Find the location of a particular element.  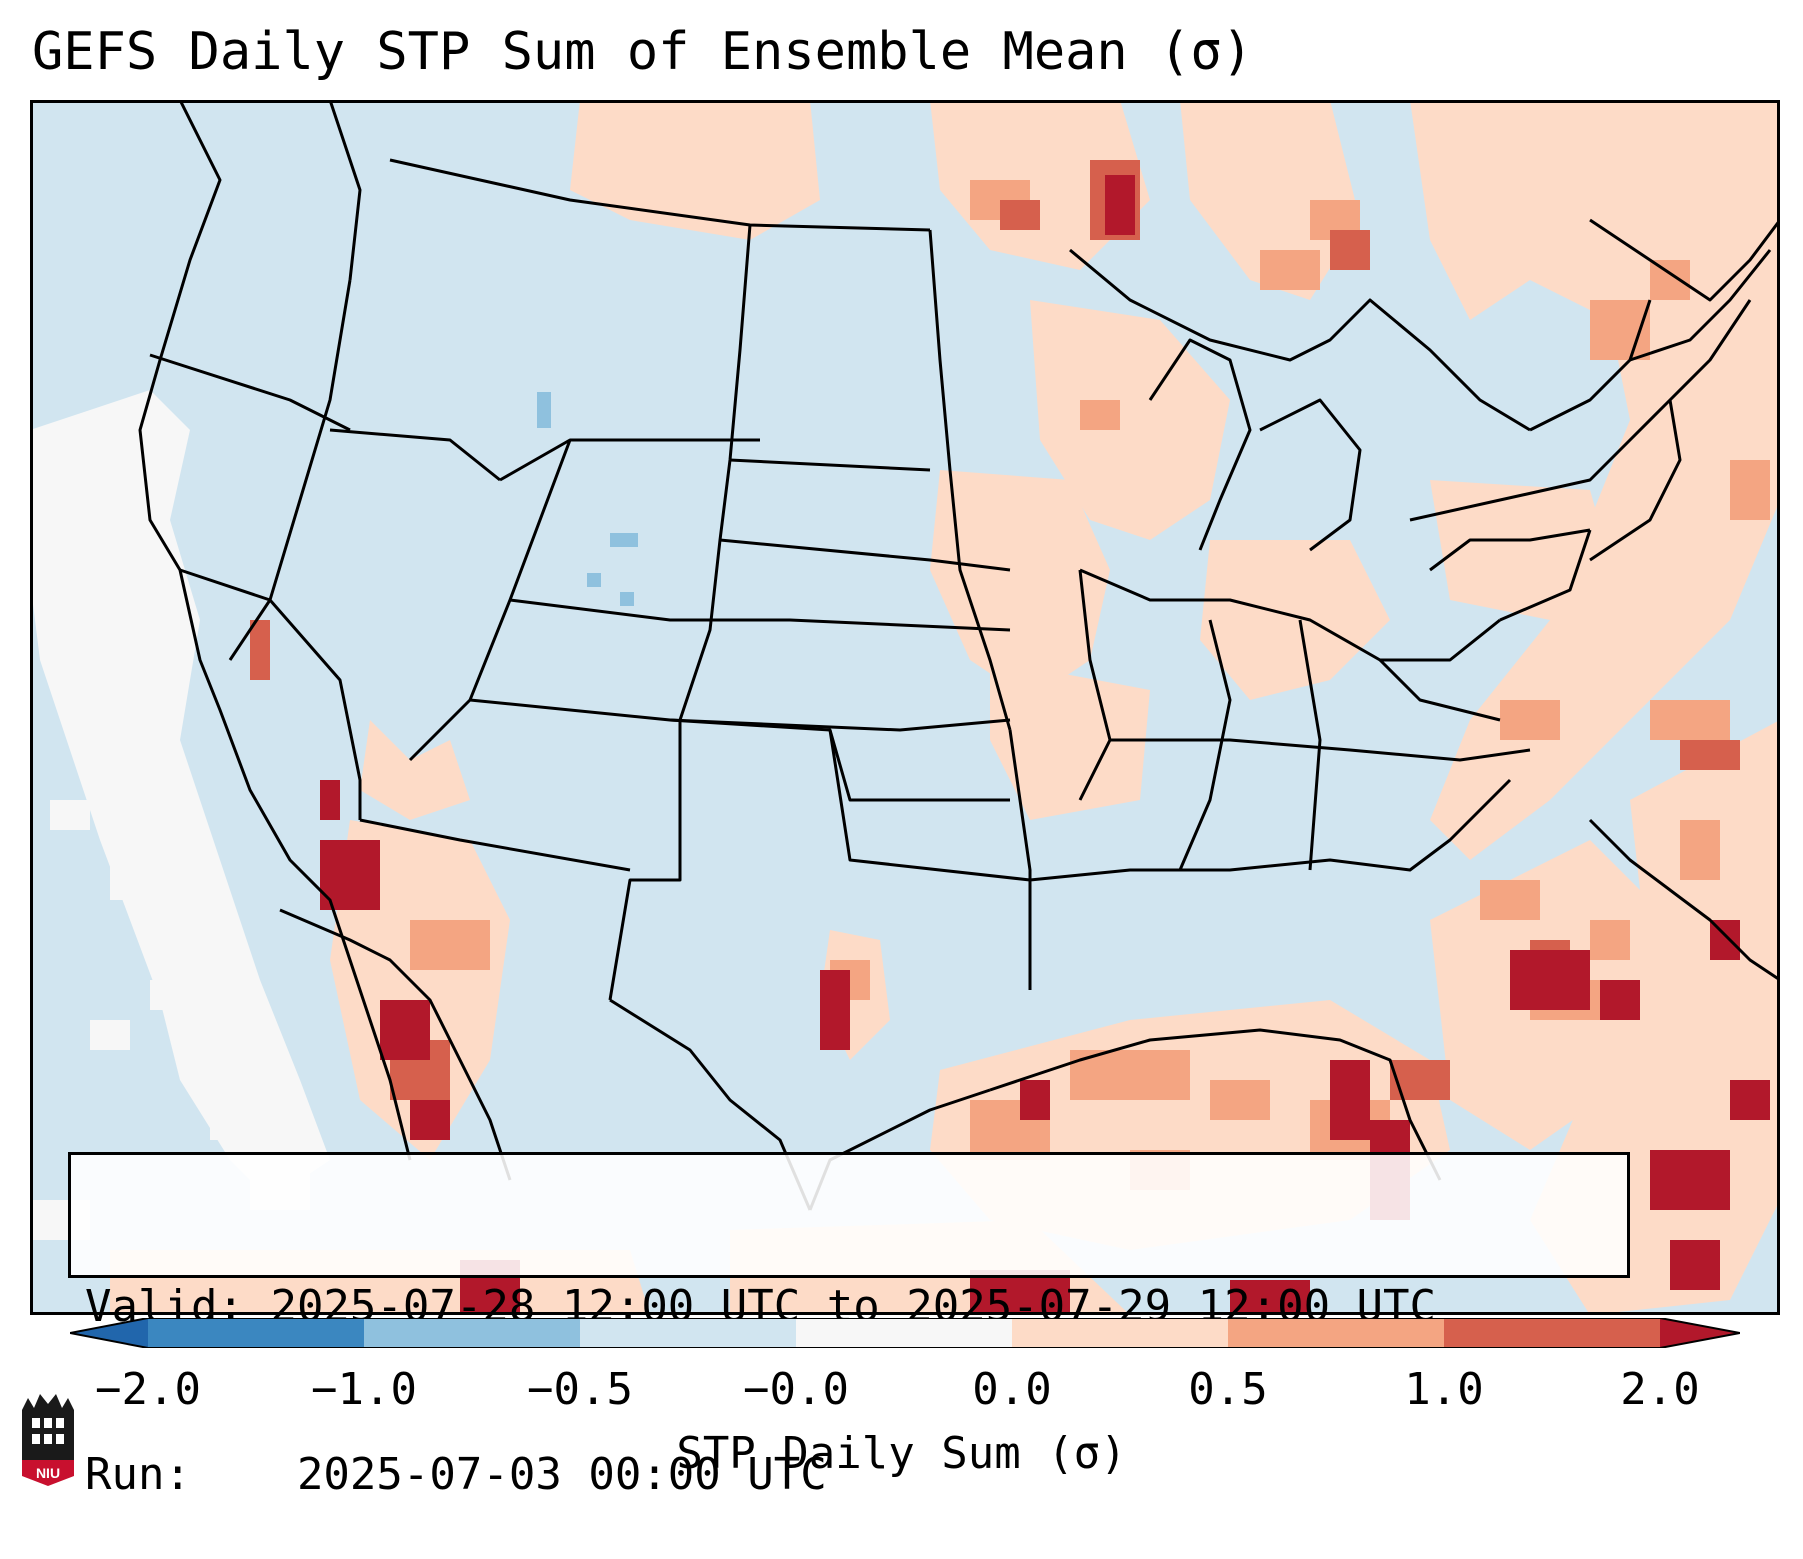

colorbar-label: STP Daily Sum (σ) is located at coordinates (901, 1453).